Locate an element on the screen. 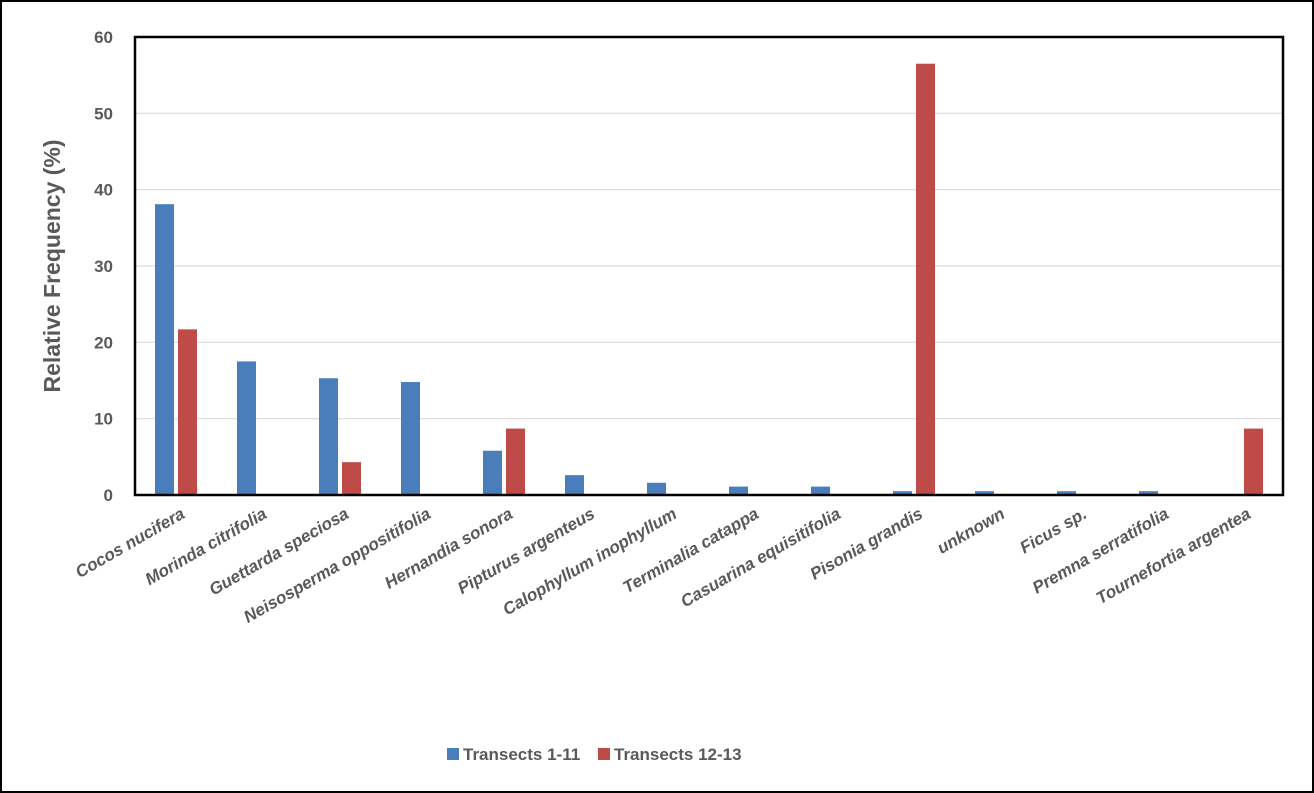  y-tick-label: 30 is located at coordinates (103, 266).